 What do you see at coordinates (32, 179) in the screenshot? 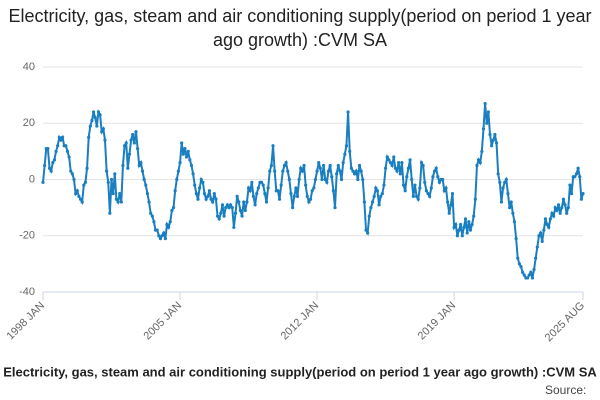
I see `y-tick-label: 0` at bounding box center [32, 179].